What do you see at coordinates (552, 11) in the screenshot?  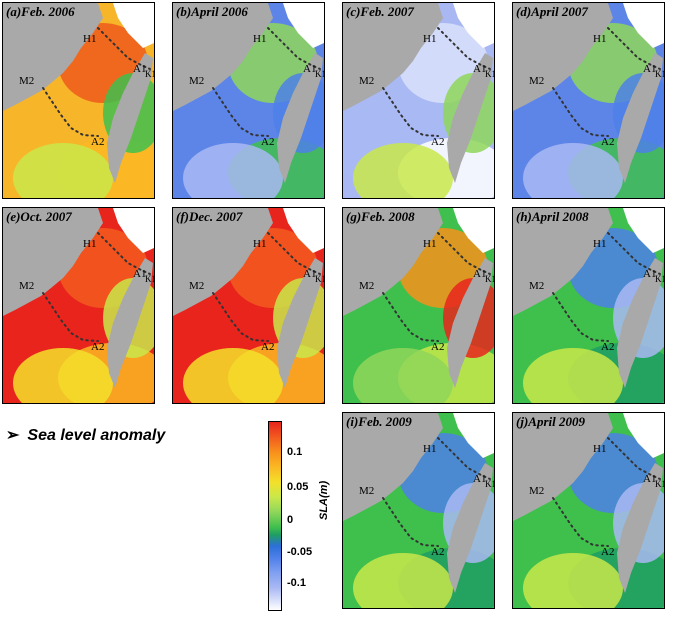 I see `panel-title: (d)April 2007` at bounding box center [552, 11].